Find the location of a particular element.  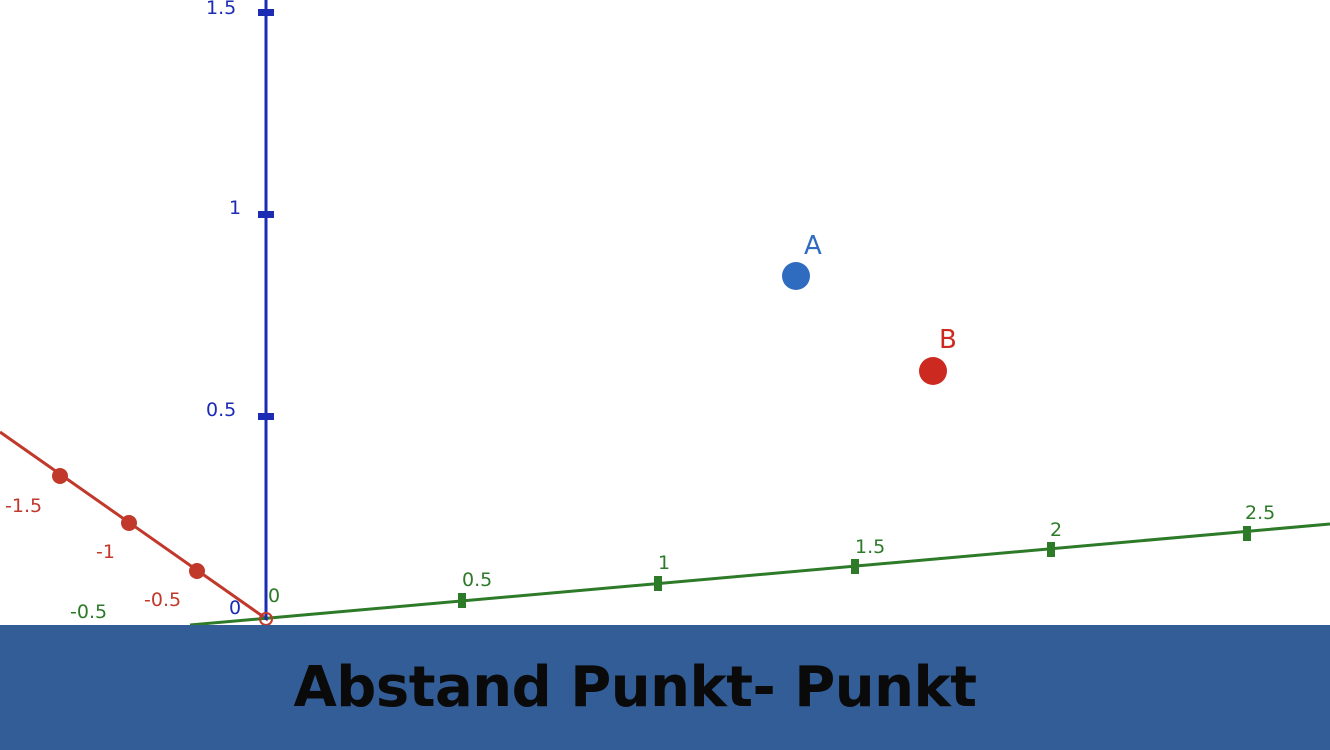

point-b: B is located at coordinates (938, 355).